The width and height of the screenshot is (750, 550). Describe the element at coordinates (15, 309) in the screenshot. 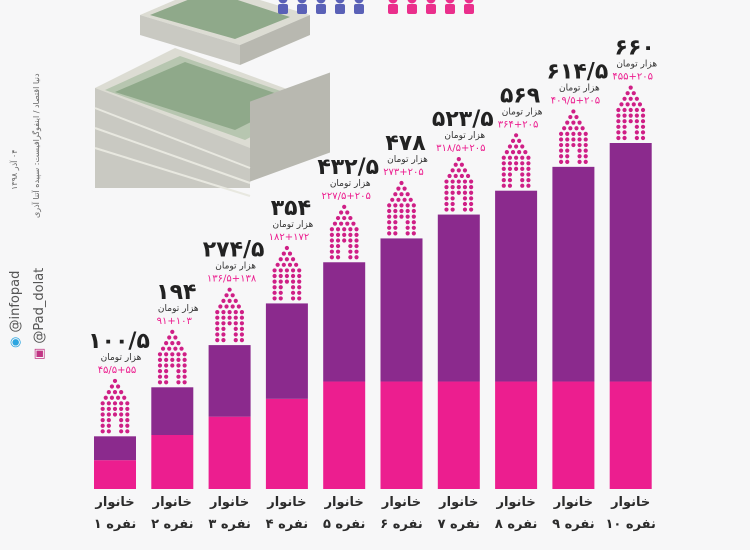

I see `telegram-handle: ◉ @infopad` at that location.